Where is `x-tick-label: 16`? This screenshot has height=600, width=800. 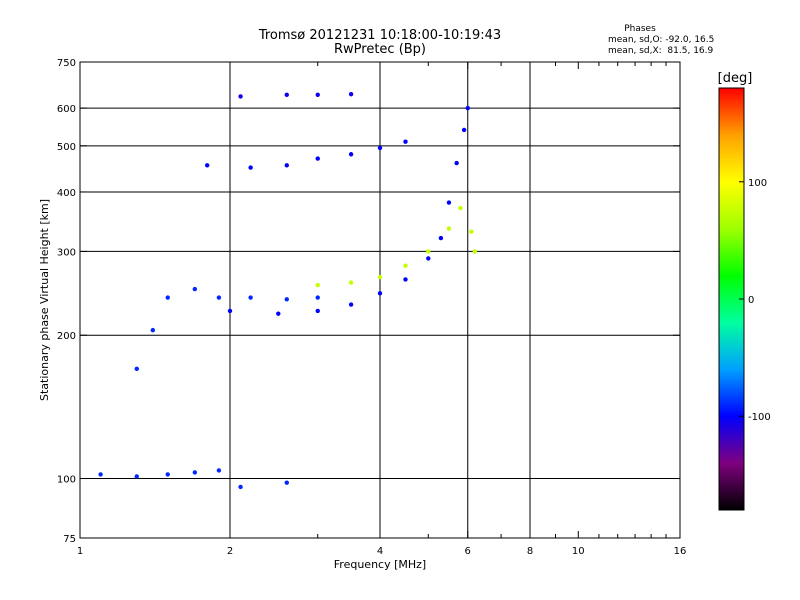
x-tick-label: 16 is located at coordinates (680, 551).